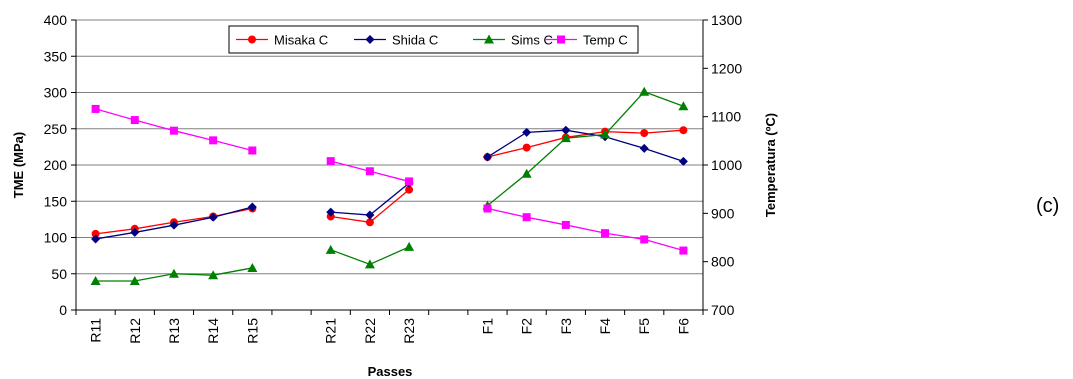  I want to click on y-tick-label: 300, so click(56, 93).